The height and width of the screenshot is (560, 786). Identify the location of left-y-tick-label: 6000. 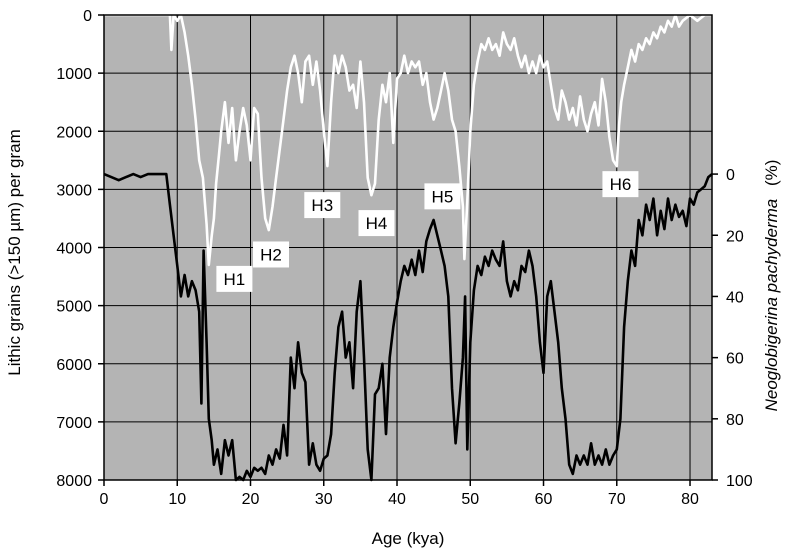
(74, 365).